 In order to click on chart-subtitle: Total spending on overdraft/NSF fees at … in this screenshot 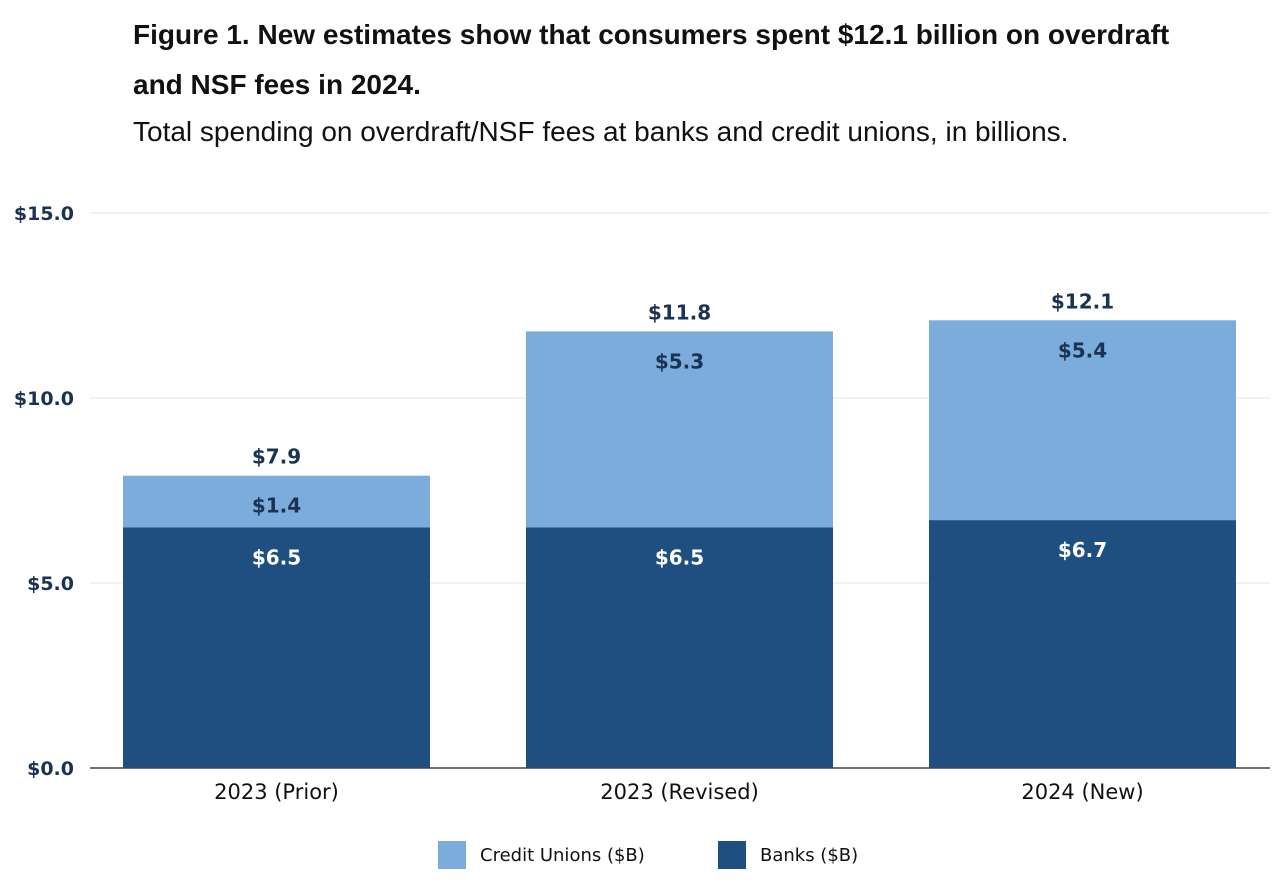, I will do `click(601, 131)`.